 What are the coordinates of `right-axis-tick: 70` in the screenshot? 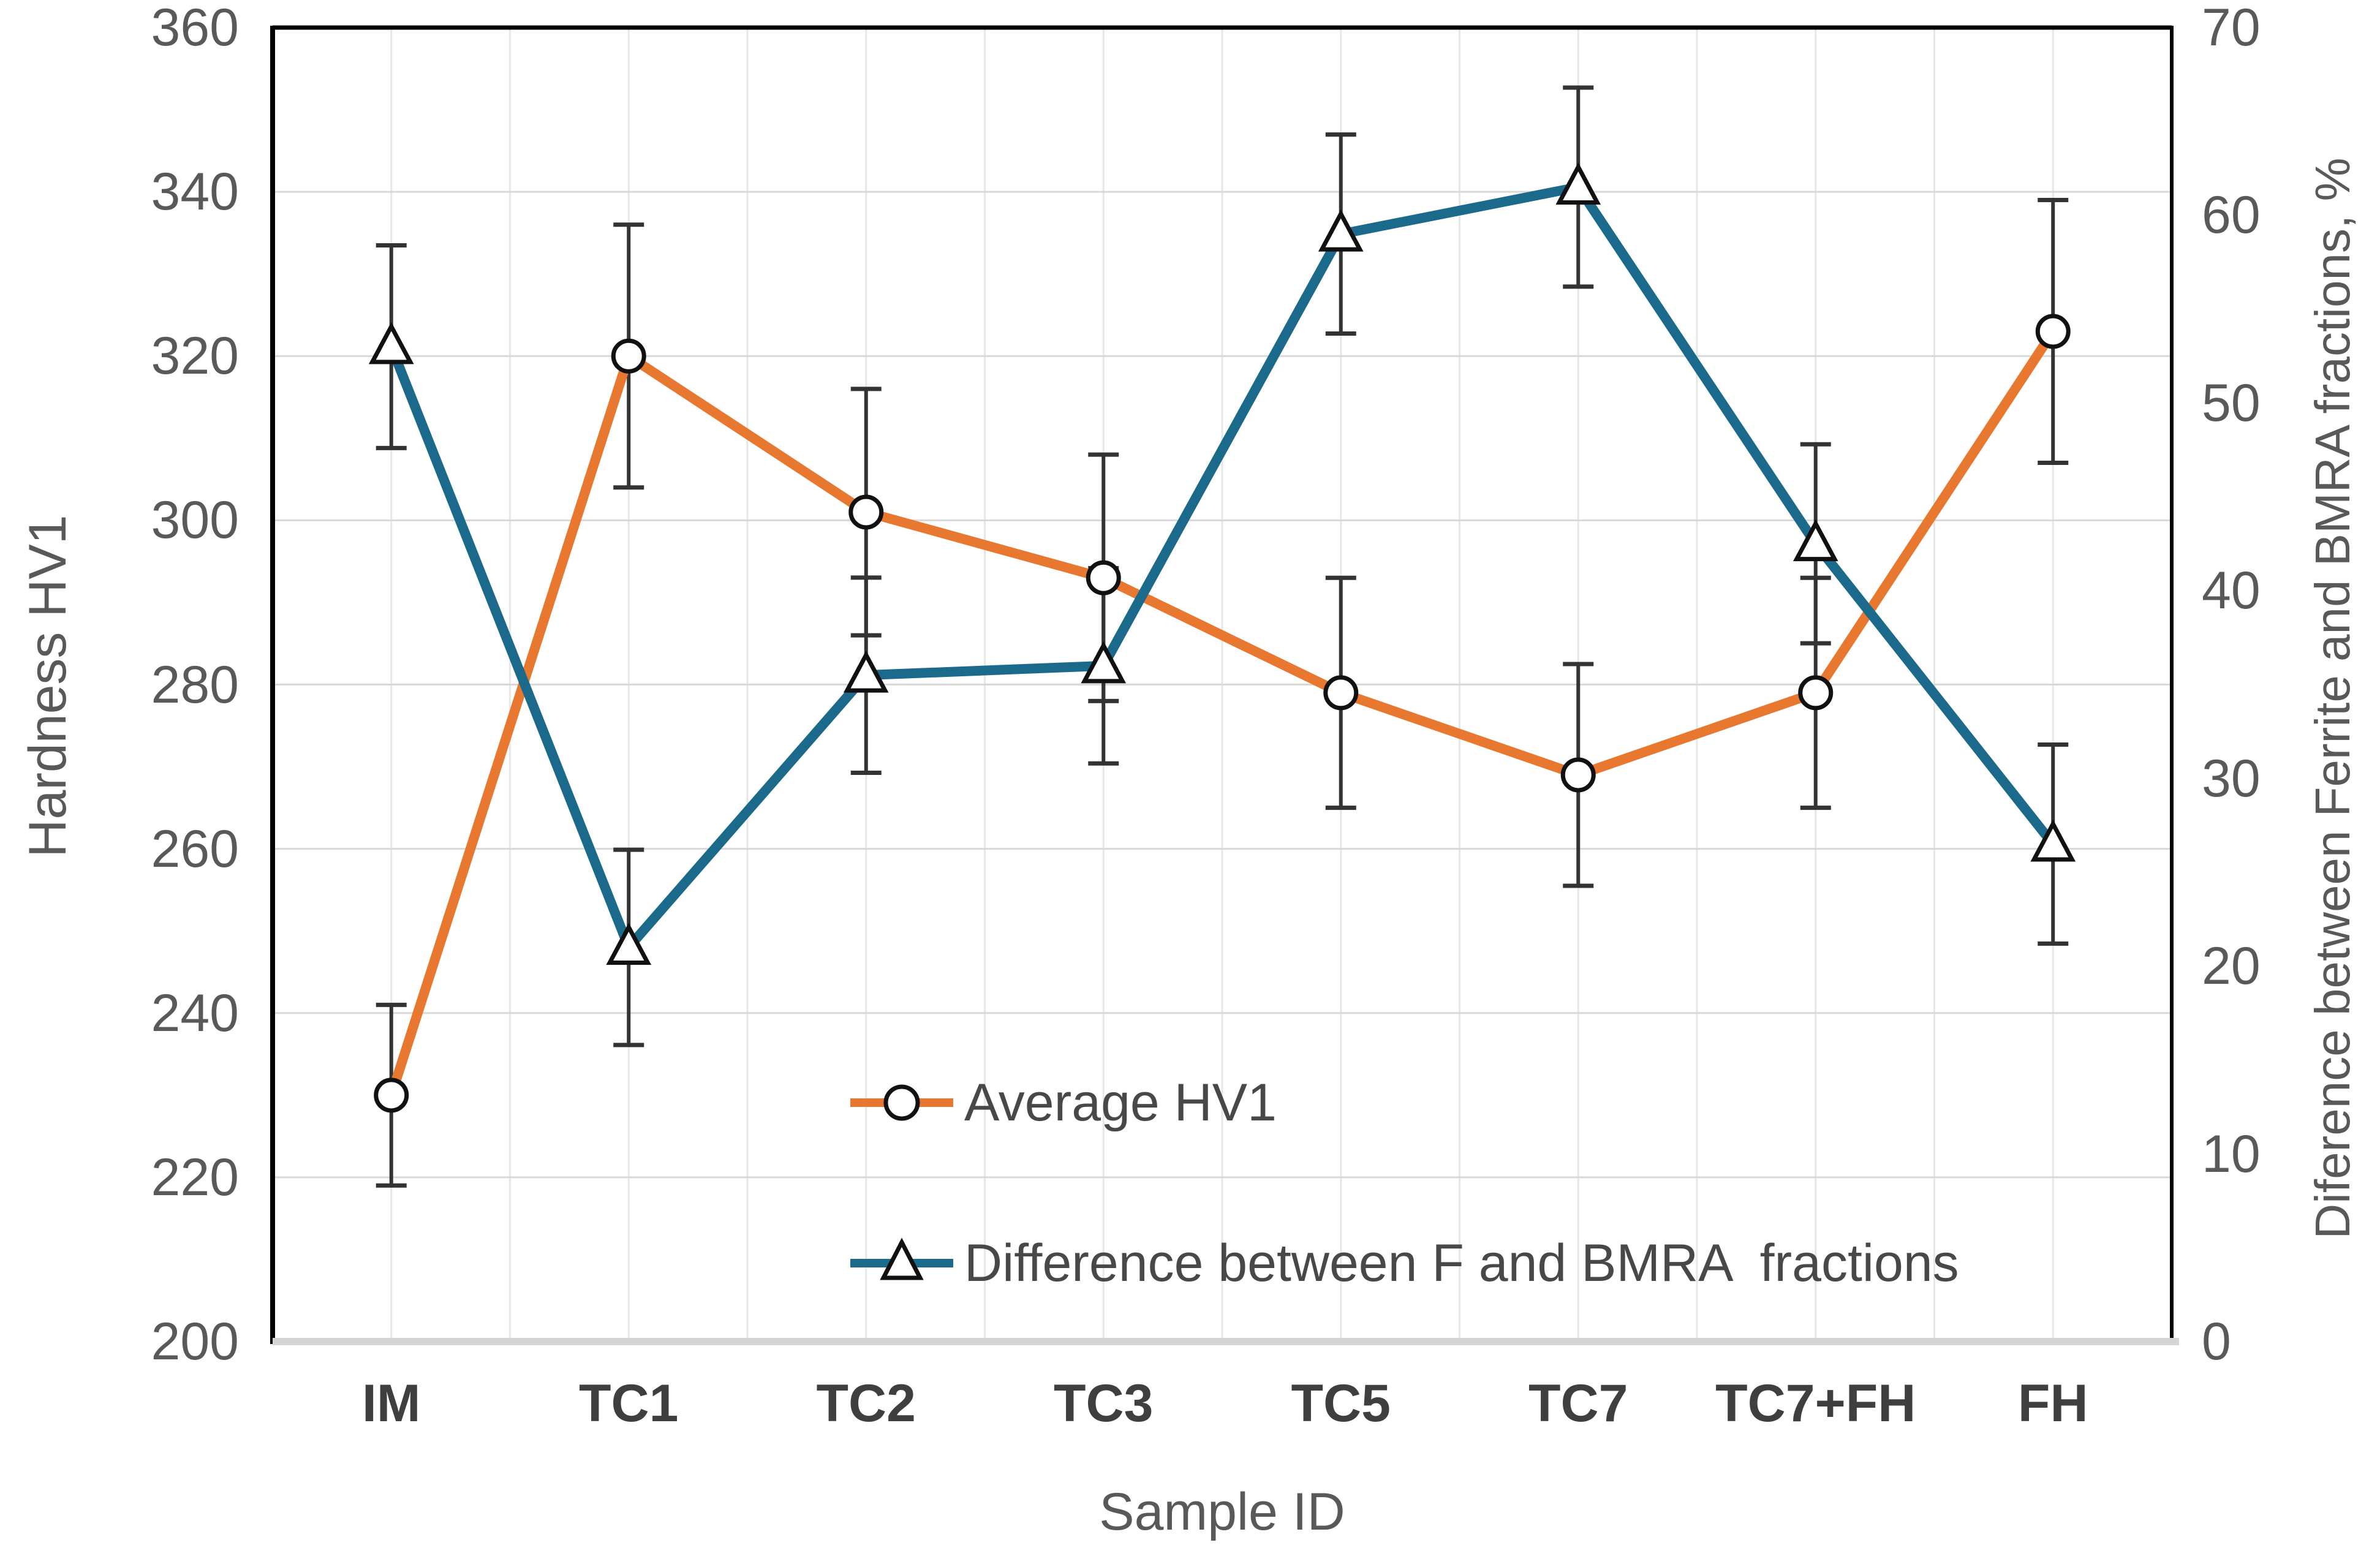 It's located at (2231, 29).